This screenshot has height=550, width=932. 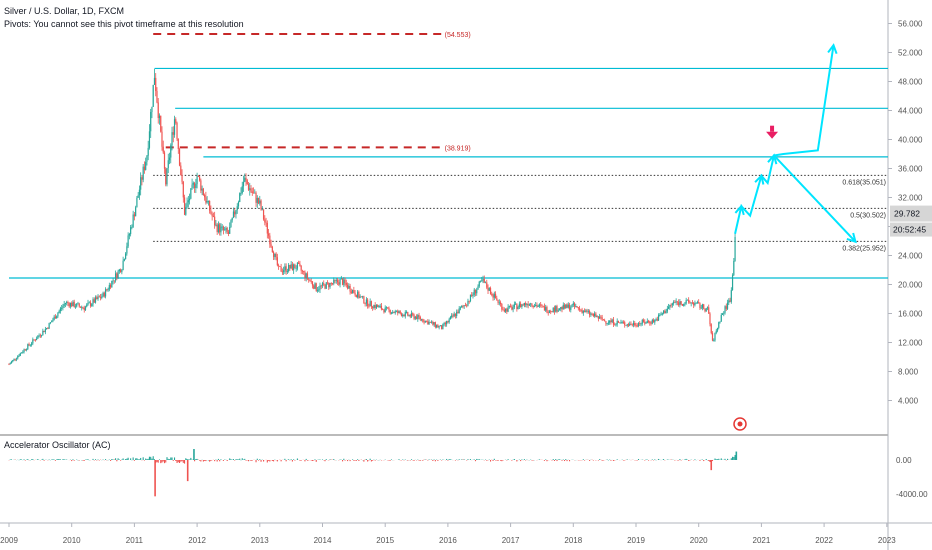 I want to click on osc-tick-label: -4000.00, so click(x=912, y=494).